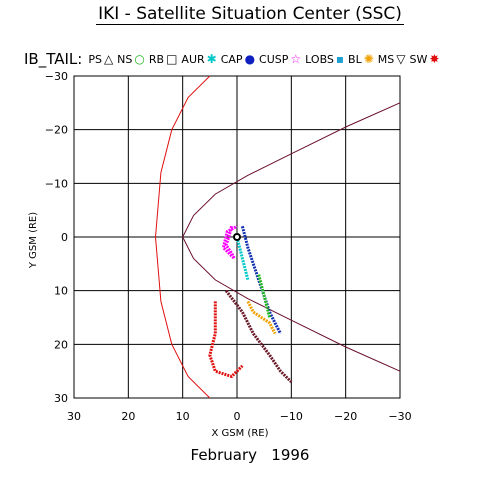 This screenshot has width=500, height=500. What do you see at coordinates (182, 237) in the screenshot?
I see `bow-shock-curve` at bounding box center [182, 237].